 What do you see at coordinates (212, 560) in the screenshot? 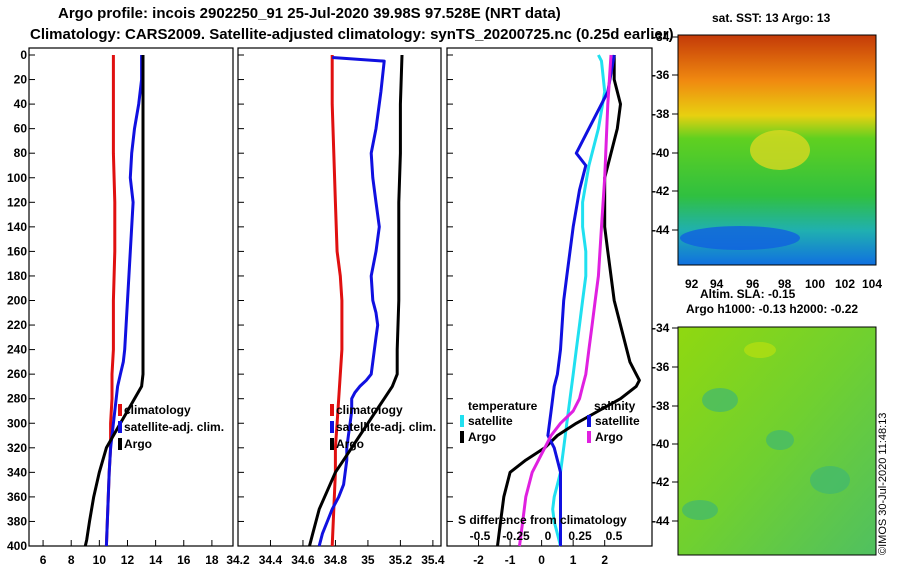
I see `x-tick-label: 18` at bounding box center [212, 560].